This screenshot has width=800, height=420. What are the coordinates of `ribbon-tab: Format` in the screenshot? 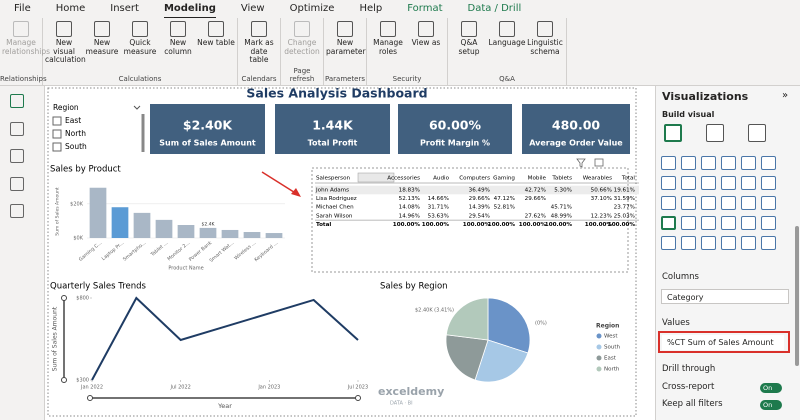 It's located at (425, 8).